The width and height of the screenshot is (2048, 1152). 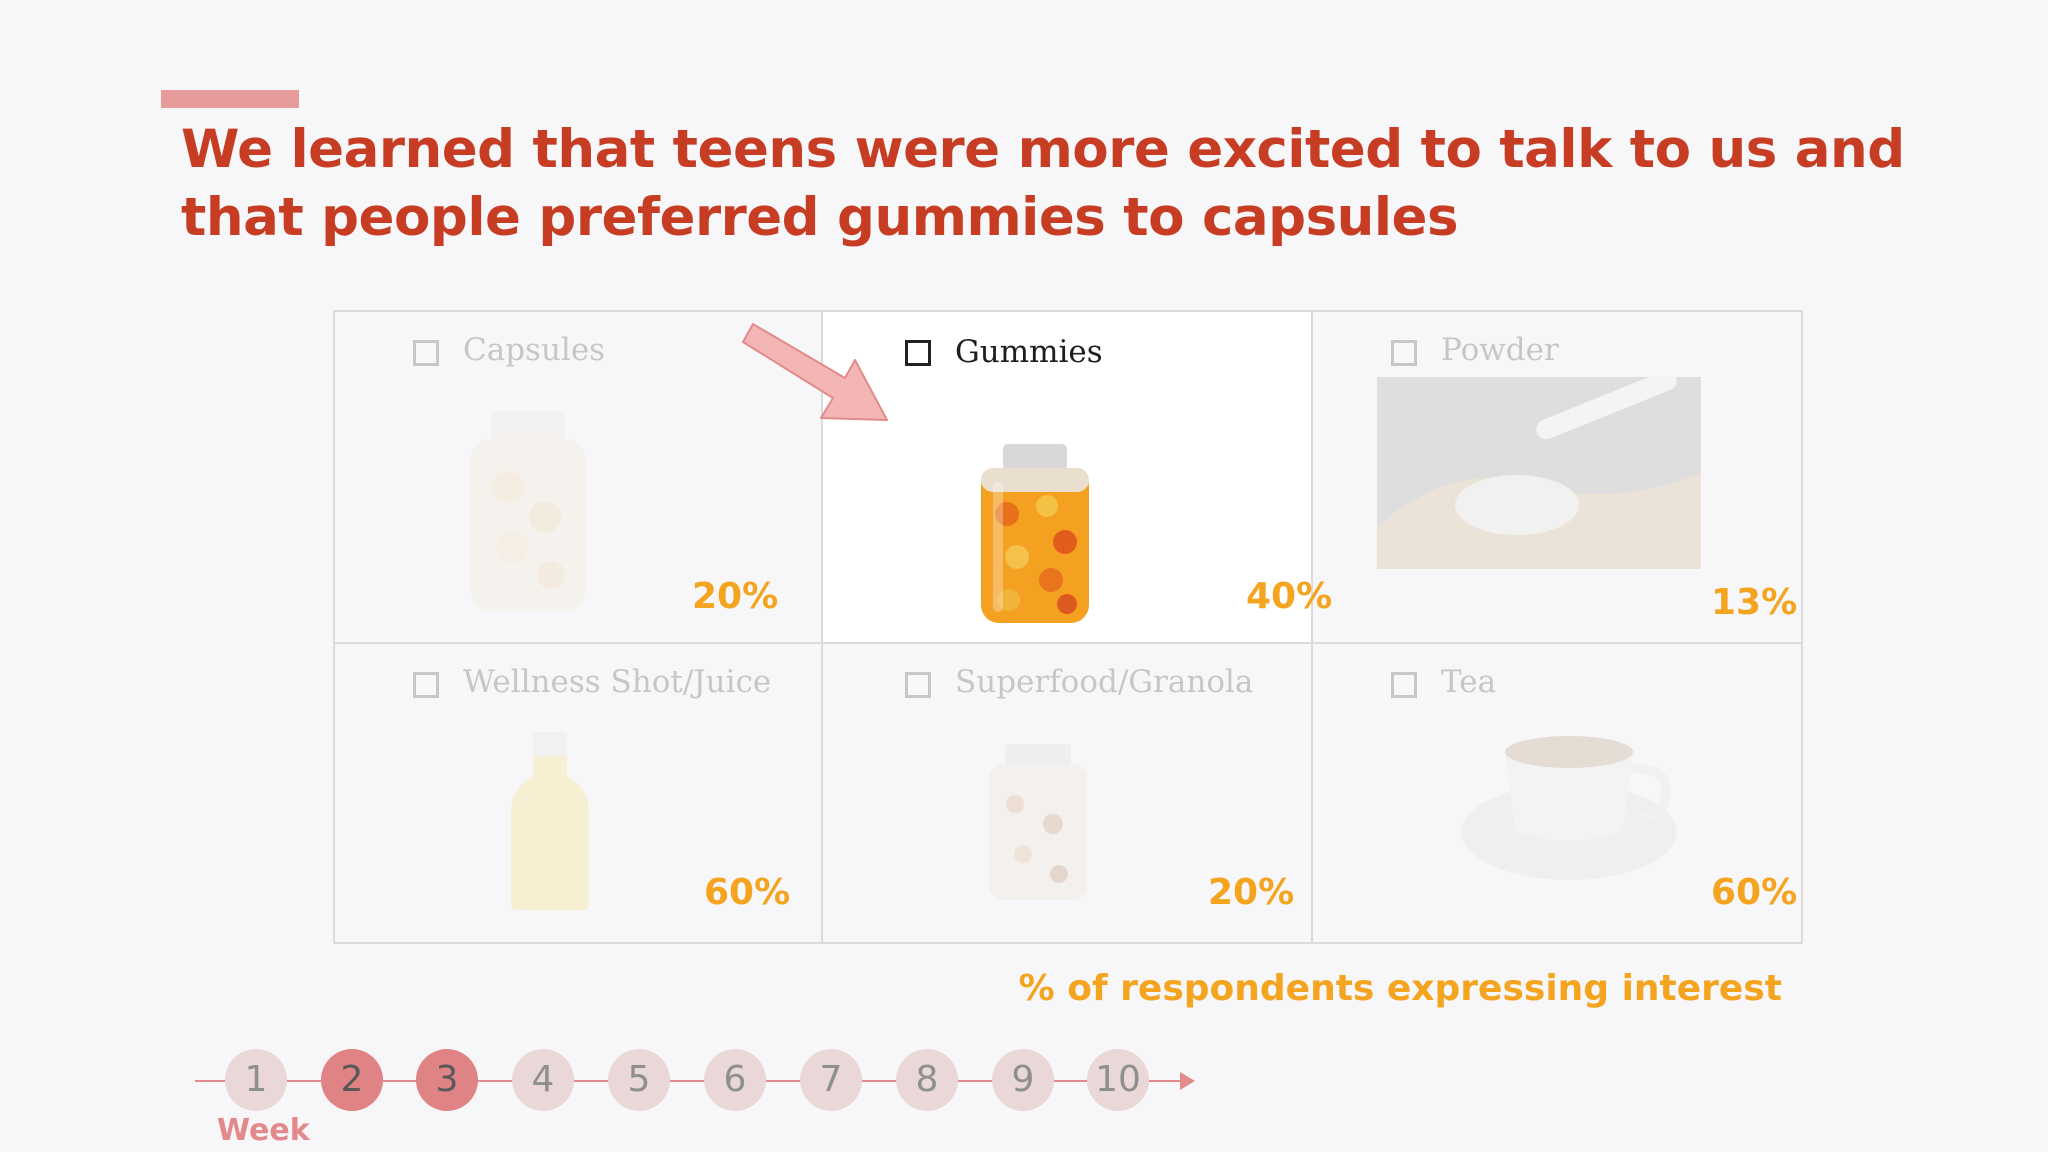 I want to click on capsules-bottle-image, so click(x=528, y=511).